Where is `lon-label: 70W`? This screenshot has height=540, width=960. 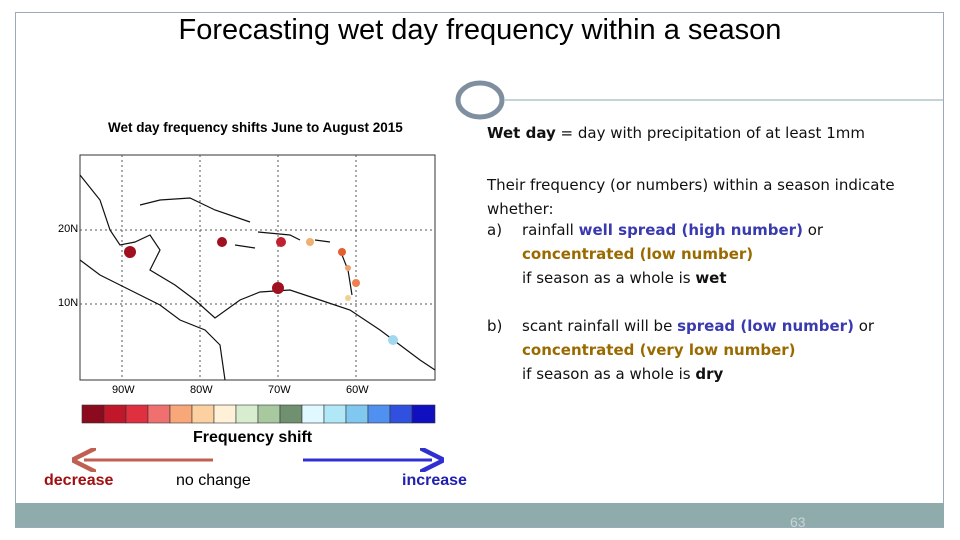
lon-label: 70W is located at coordinates (279, 390).